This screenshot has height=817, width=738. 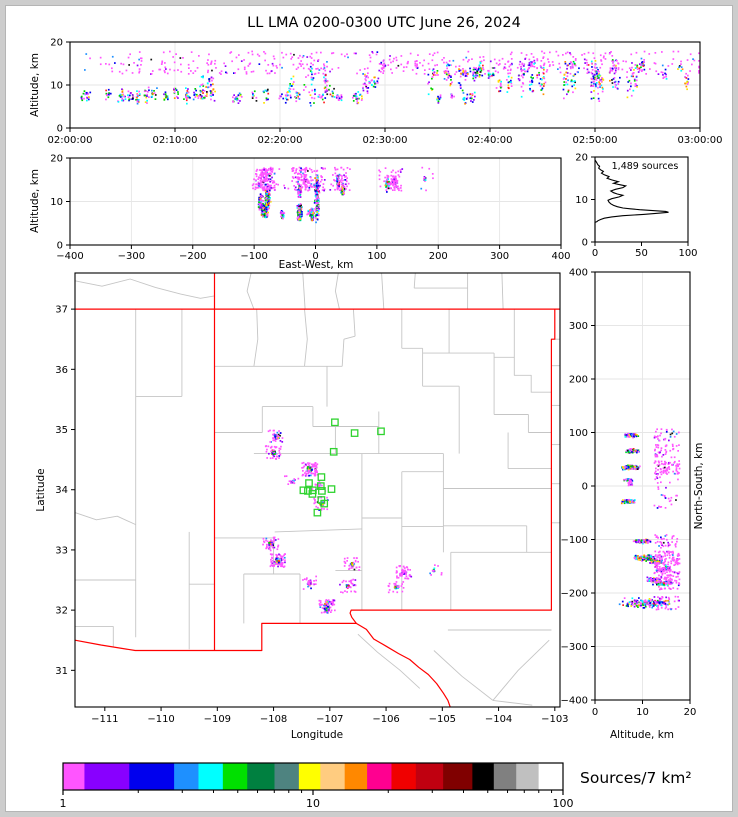 I want to click on time-panel-ylabel: Altitude, km, so click(x=35, y=85).